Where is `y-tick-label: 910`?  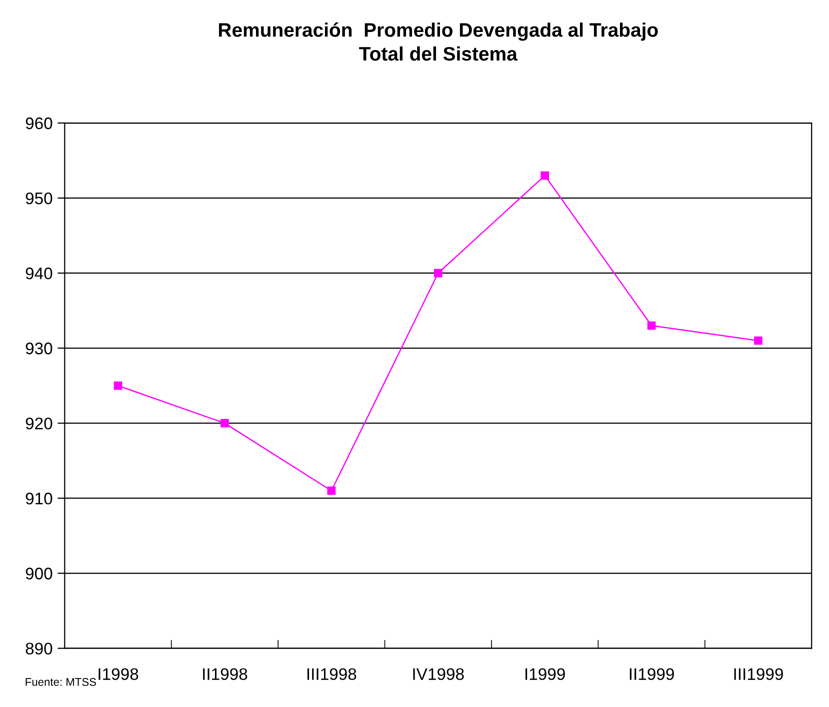 y-tick-label: 910 is located at coordinates (39, 498).